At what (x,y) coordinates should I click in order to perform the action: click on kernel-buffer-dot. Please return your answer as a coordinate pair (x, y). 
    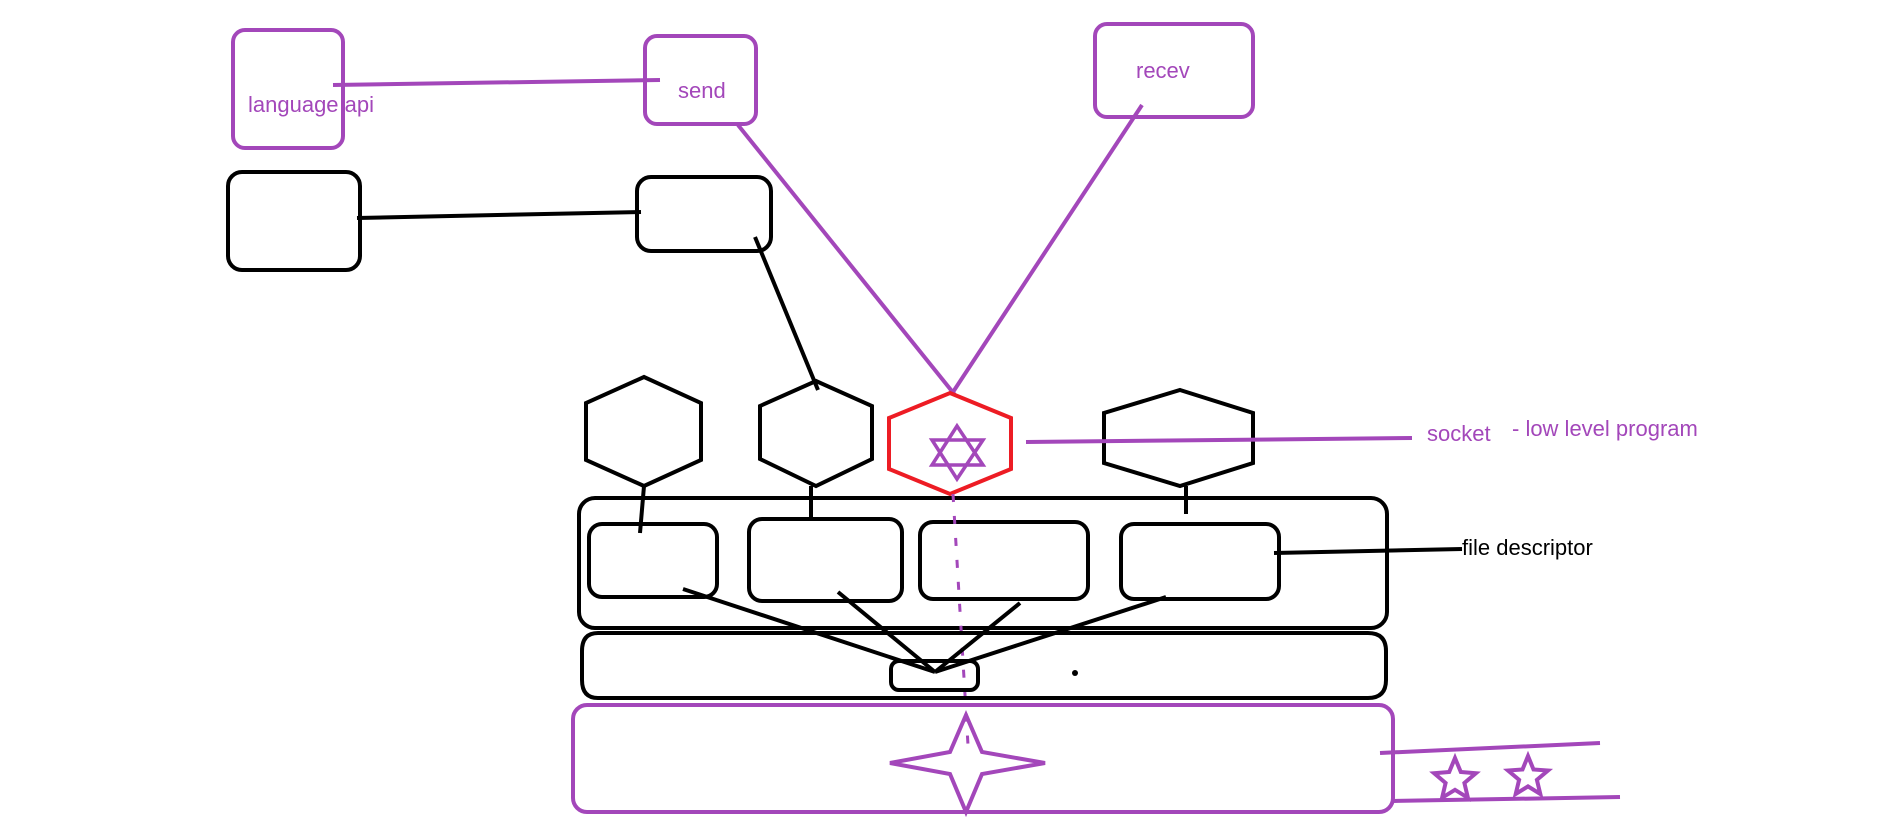
    Looking at the image, I should click on (1075, 673).